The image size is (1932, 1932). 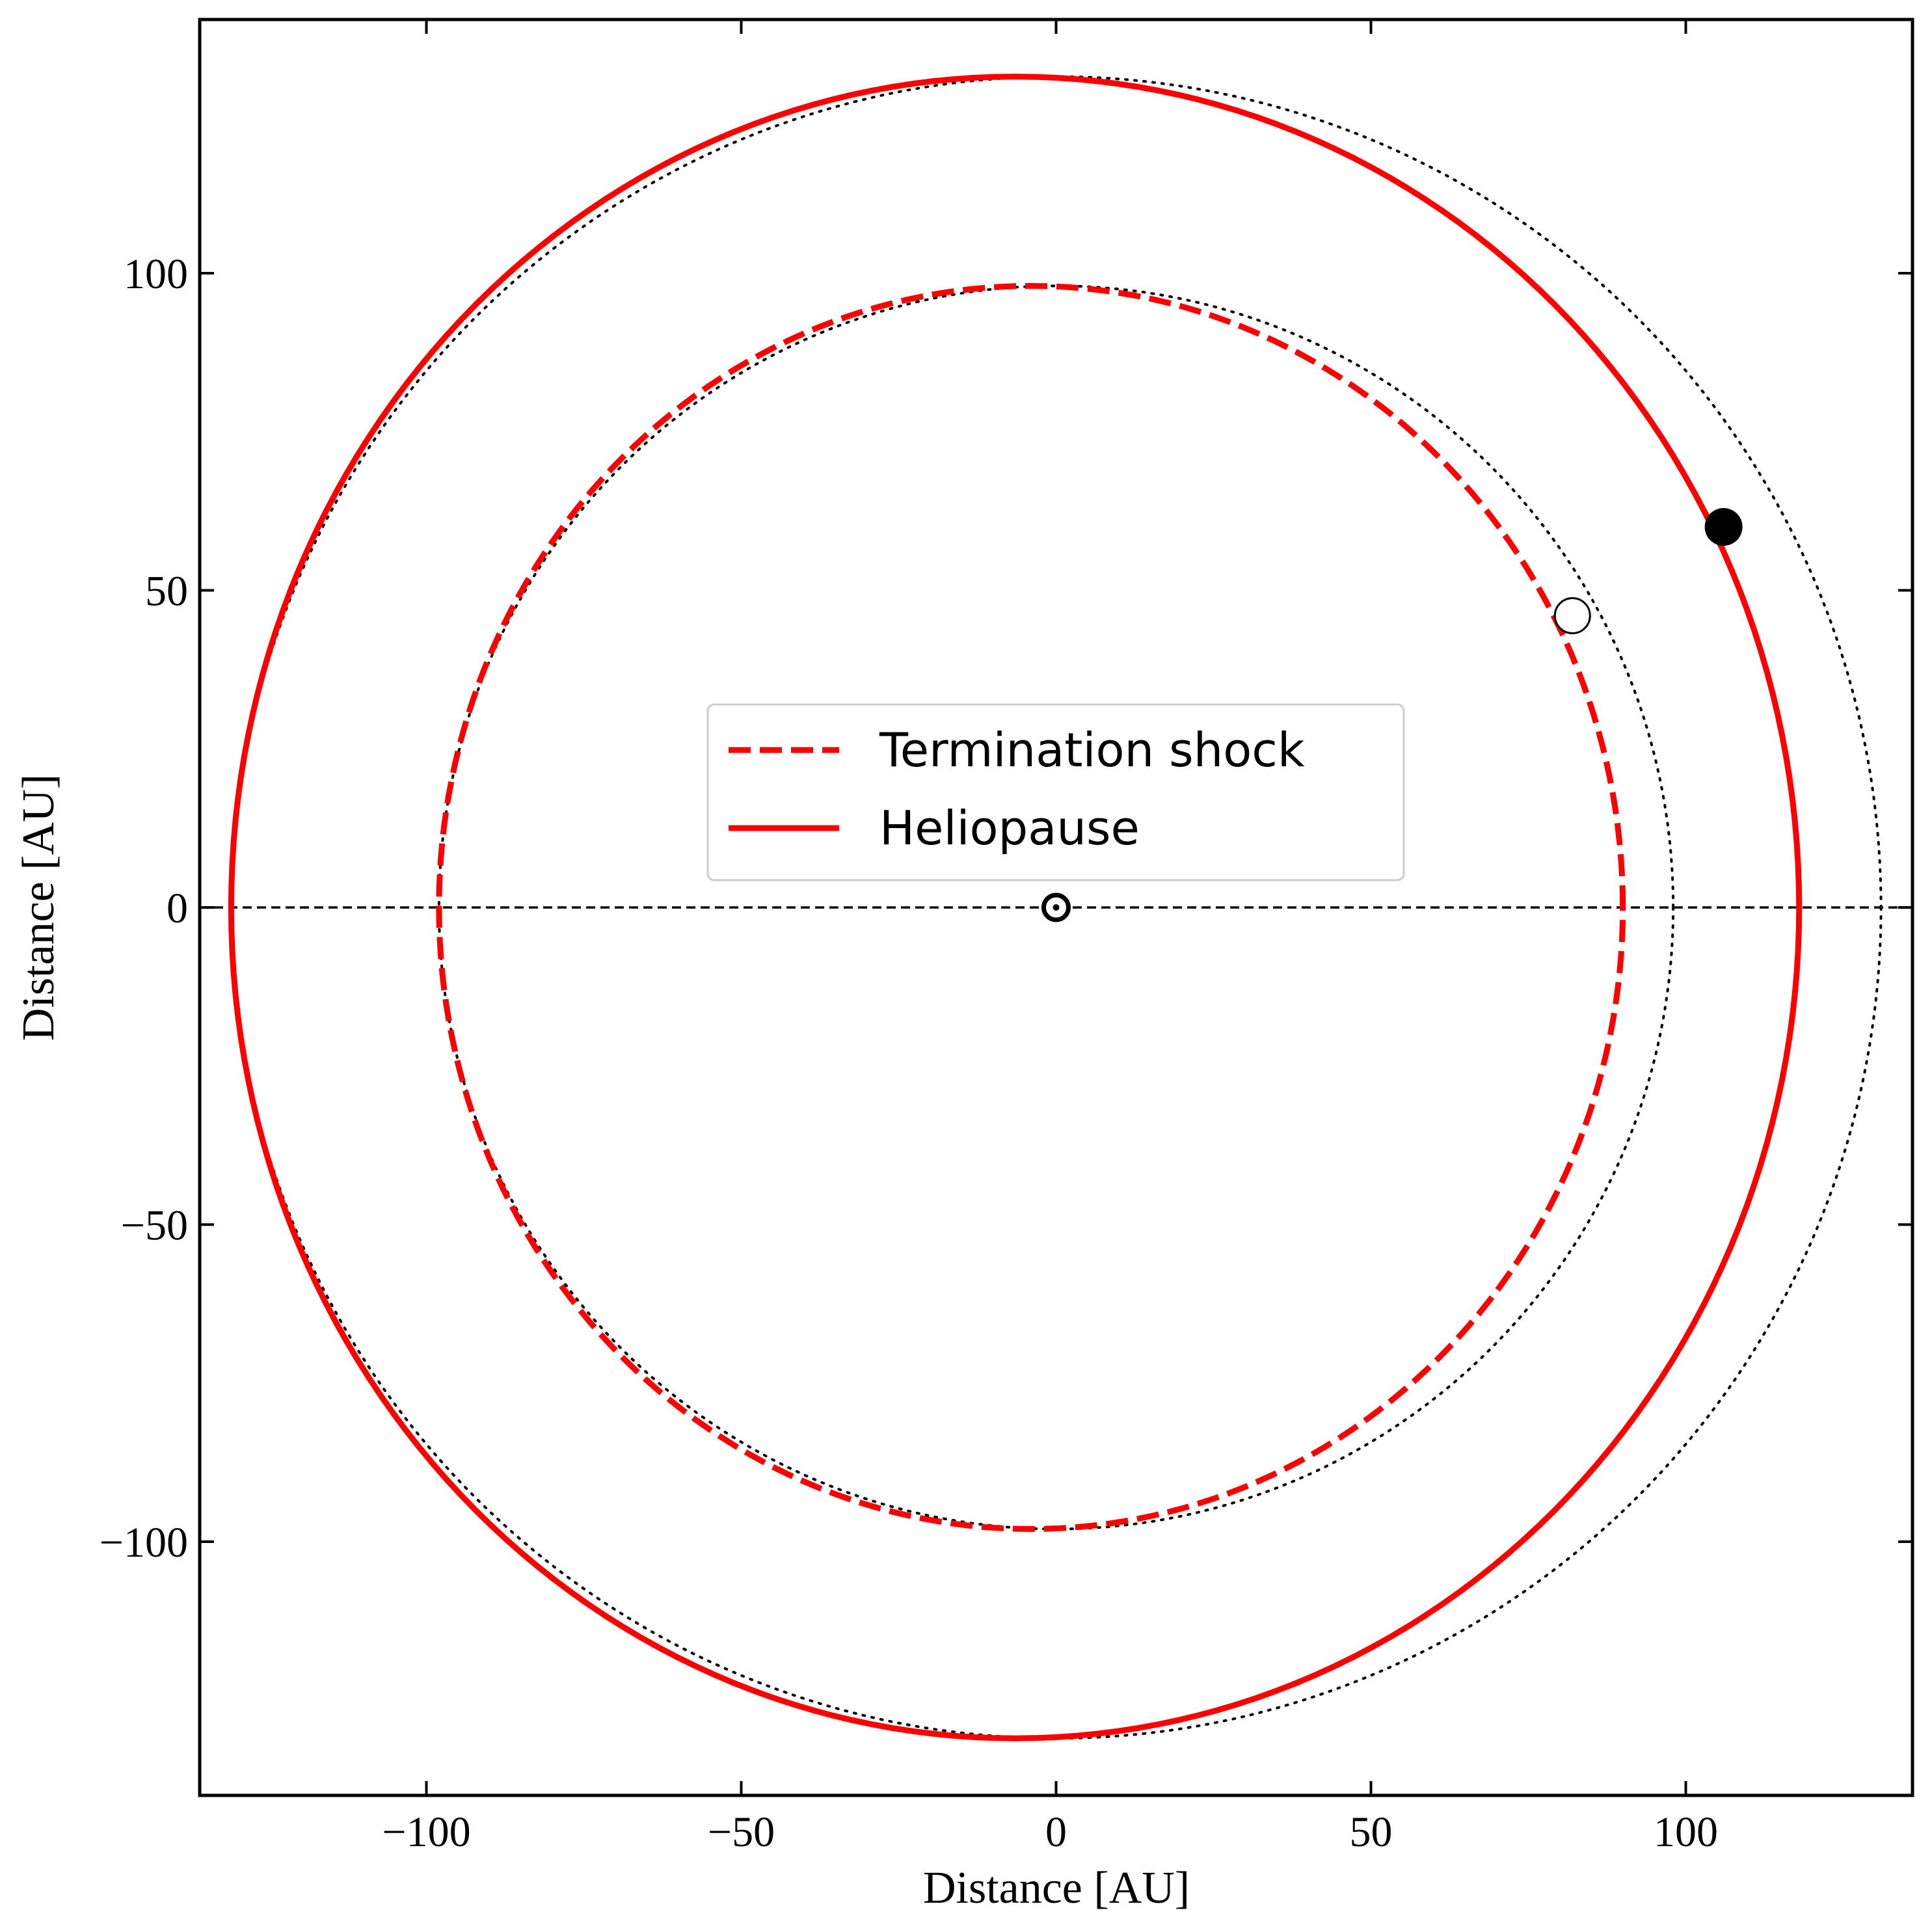 I want to click on legend-box, so click(x=1055, y=792).